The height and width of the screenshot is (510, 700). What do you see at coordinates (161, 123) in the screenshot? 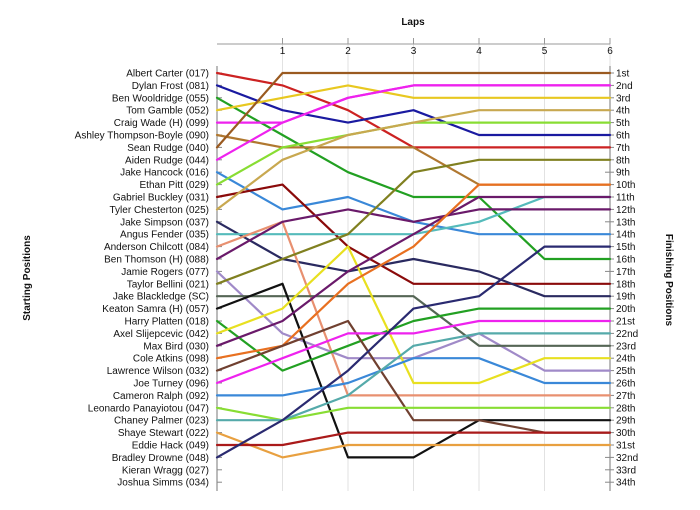
I see `driver-label: Craig Wade (H) (099)` at bounding box center [161, 123].